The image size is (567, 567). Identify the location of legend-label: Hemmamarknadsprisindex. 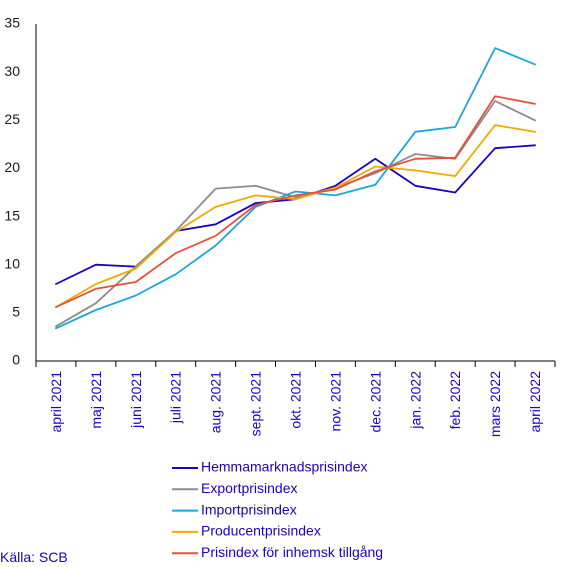
(284, 467).